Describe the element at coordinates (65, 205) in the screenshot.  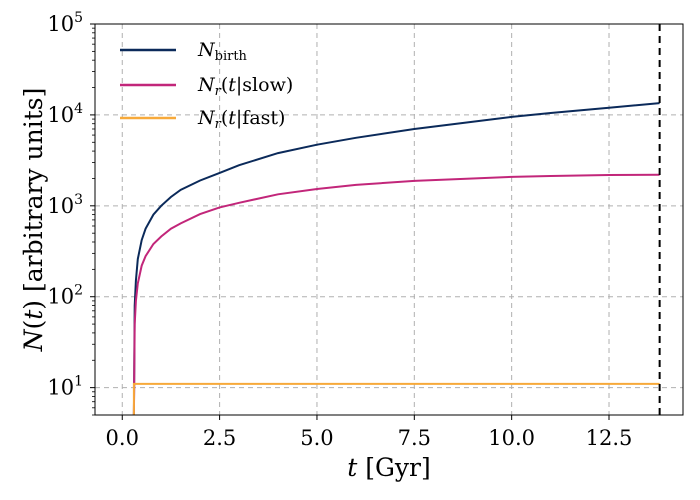
I see `y-tick-label: 10³` at that location.